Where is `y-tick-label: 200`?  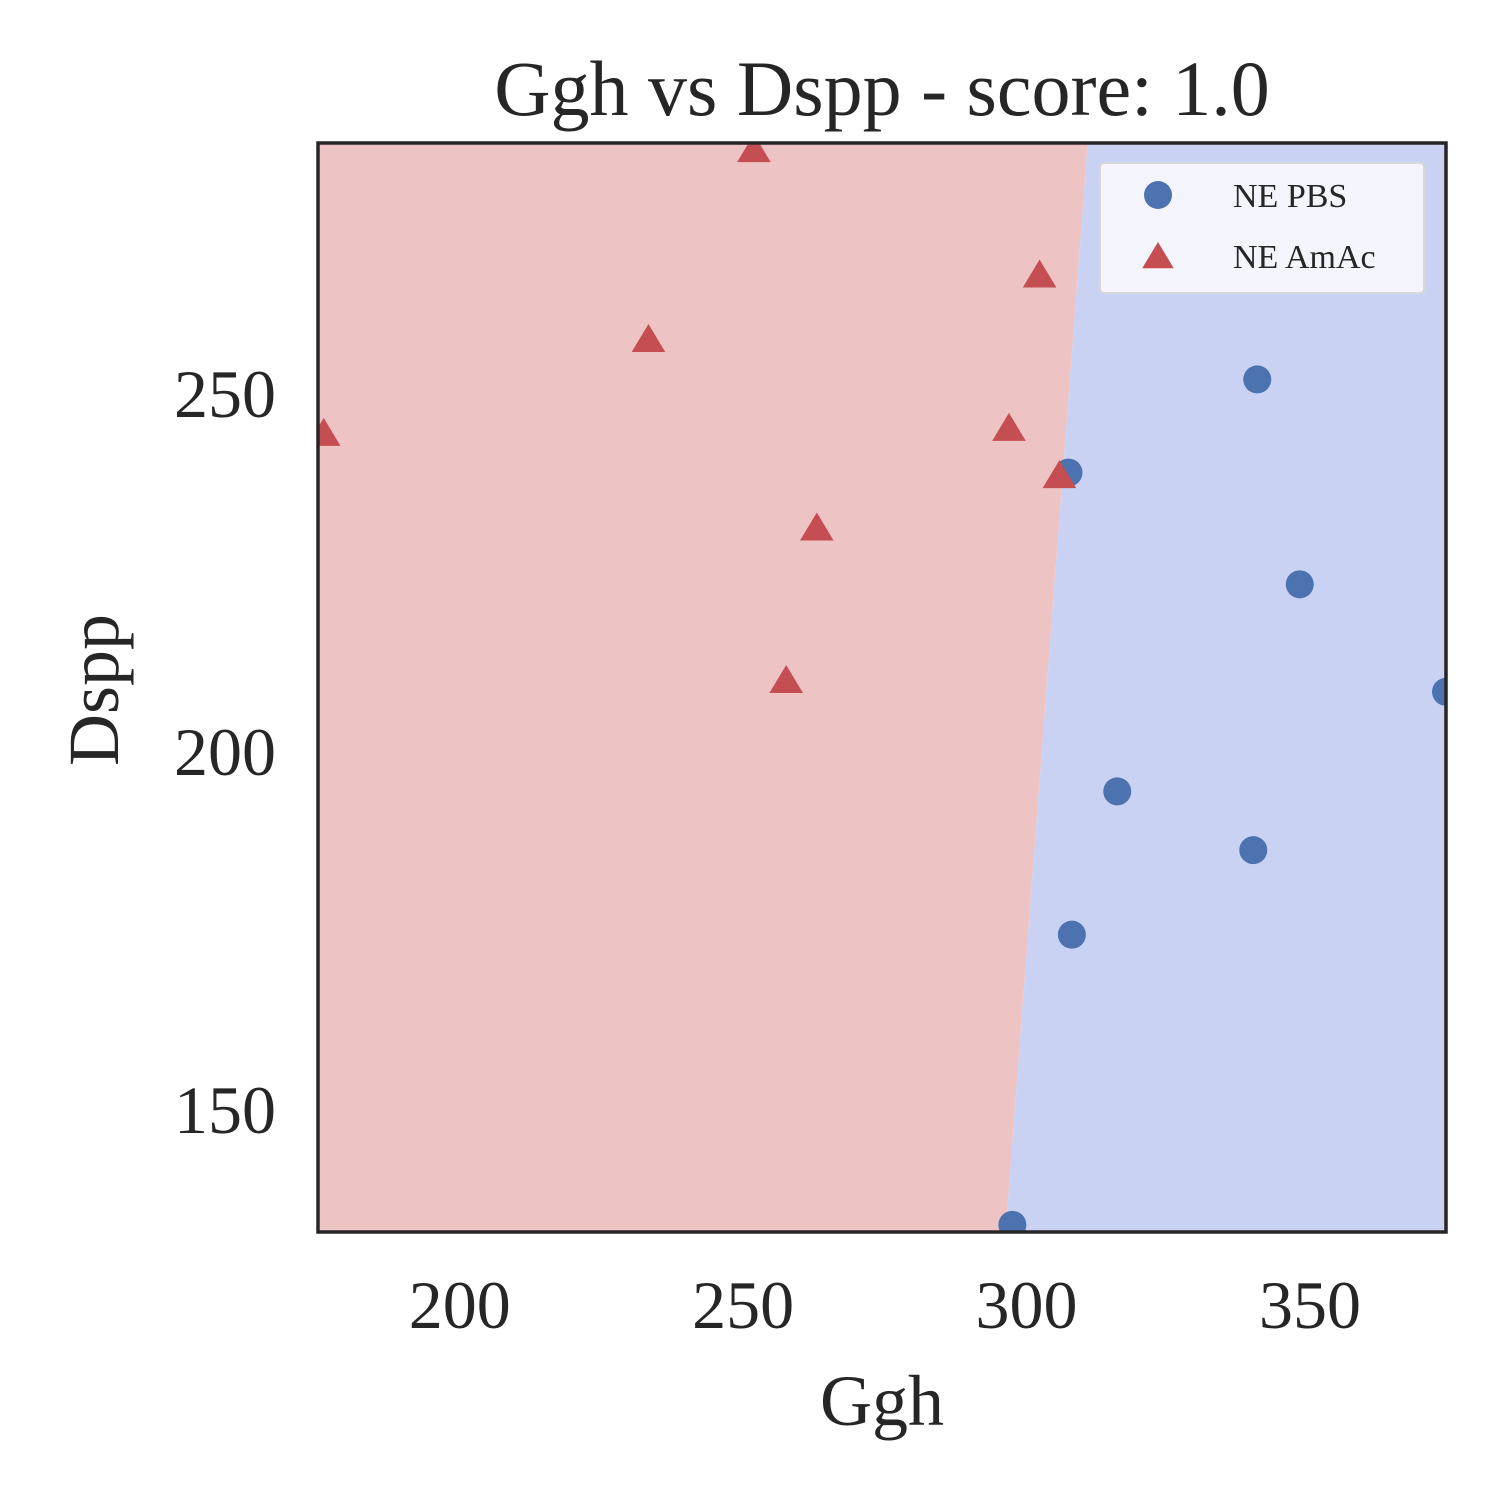 y-tick-label: 200 is located at coordinates (225, 752).